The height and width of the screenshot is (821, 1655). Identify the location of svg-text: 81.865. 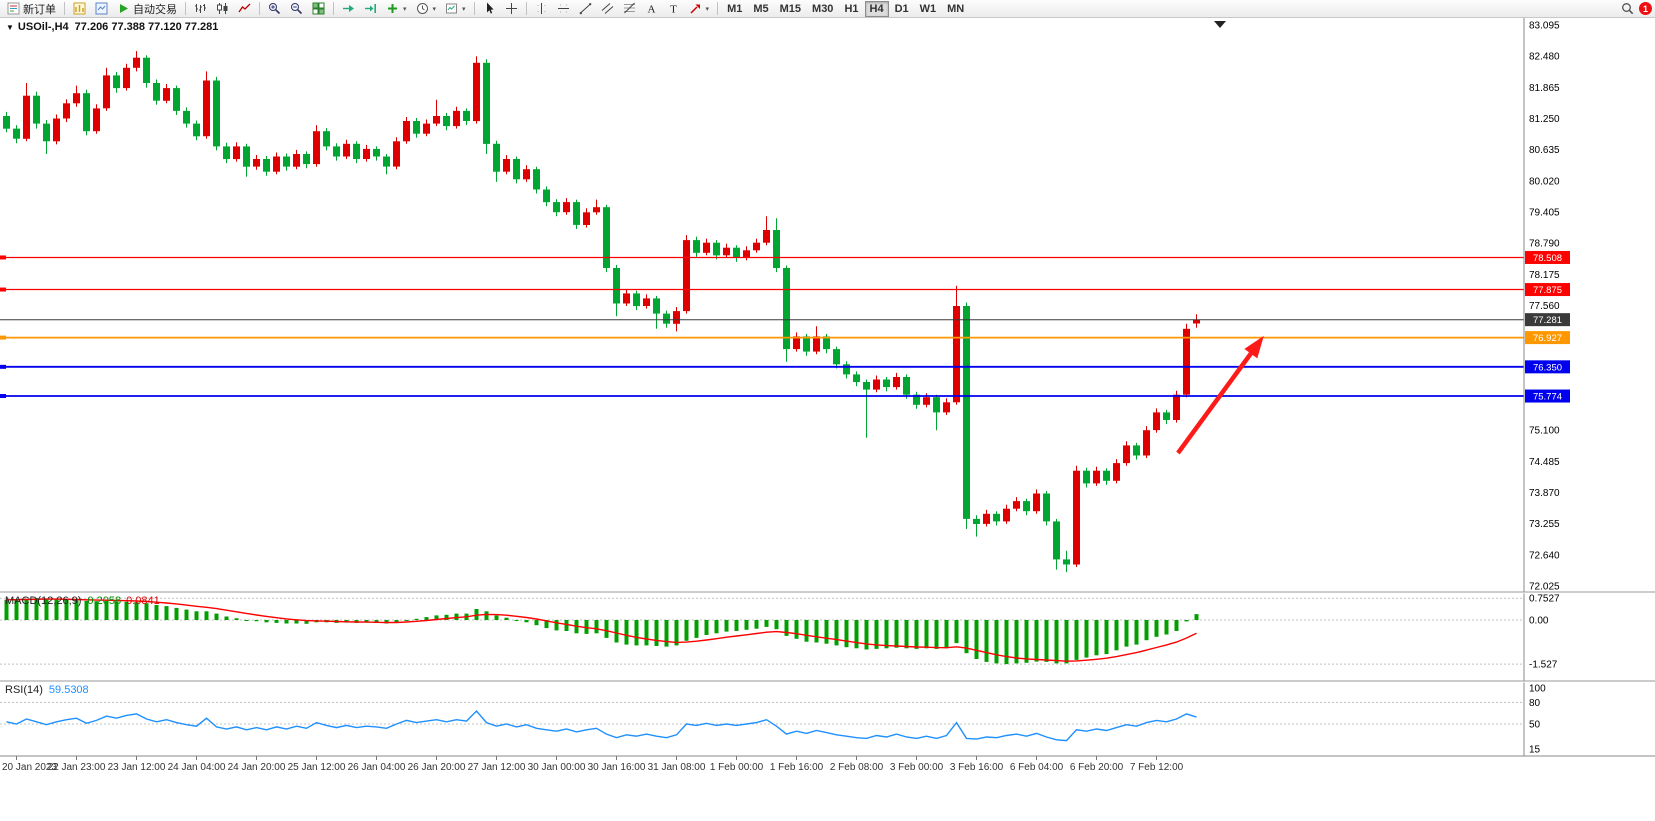
(1544, 88).